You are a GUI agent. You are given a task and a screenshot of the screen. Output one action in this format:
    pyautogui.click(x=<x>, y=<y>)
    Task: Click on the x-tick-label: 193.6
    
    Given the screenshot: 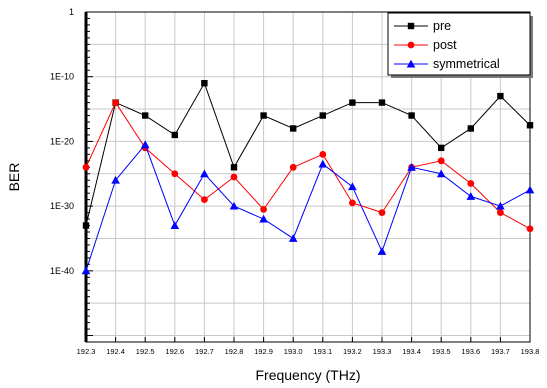 What is the action you would take?
    pyautogui.click(x=470, y=351)
    